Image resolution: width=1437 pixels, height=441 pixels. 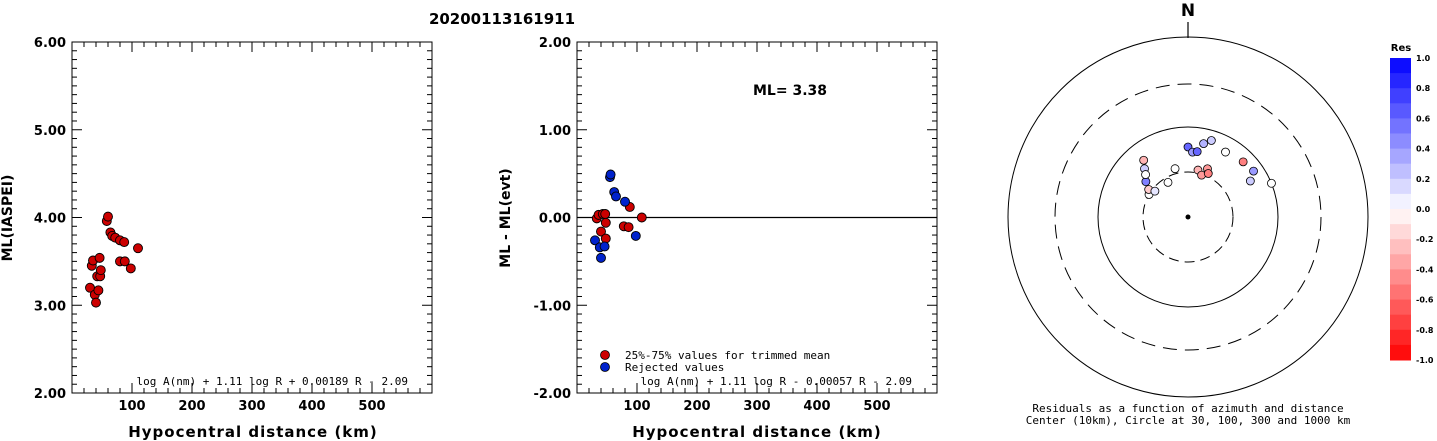 What do you see at coordinates (552, 394) in the screenshot?
I see `y-tick-label: -2.00` at bounding box center [552, 394].